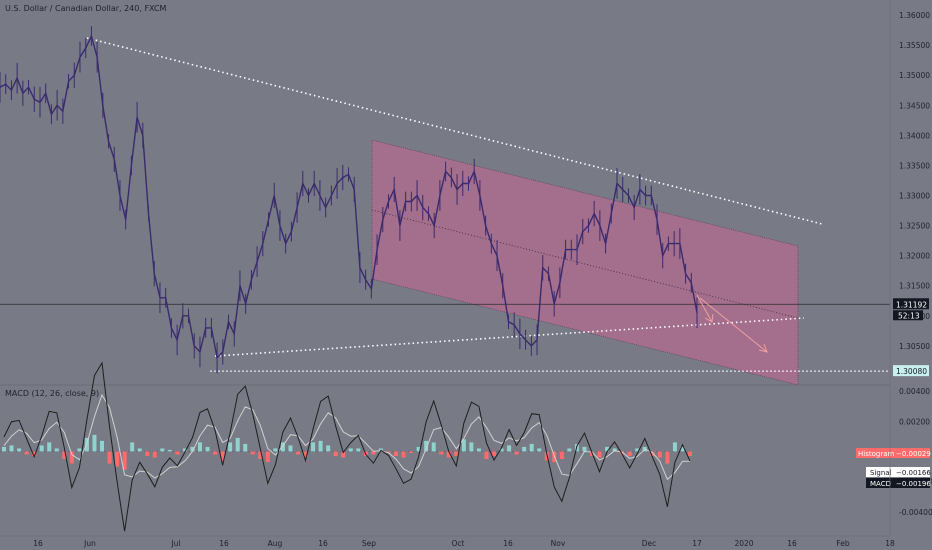 This screenshot has height=550, width=932. What do you see at coordinates (876, 454) in the screenshot?
I see `histogram-label: Histogram` at bounding box center [876, 454].